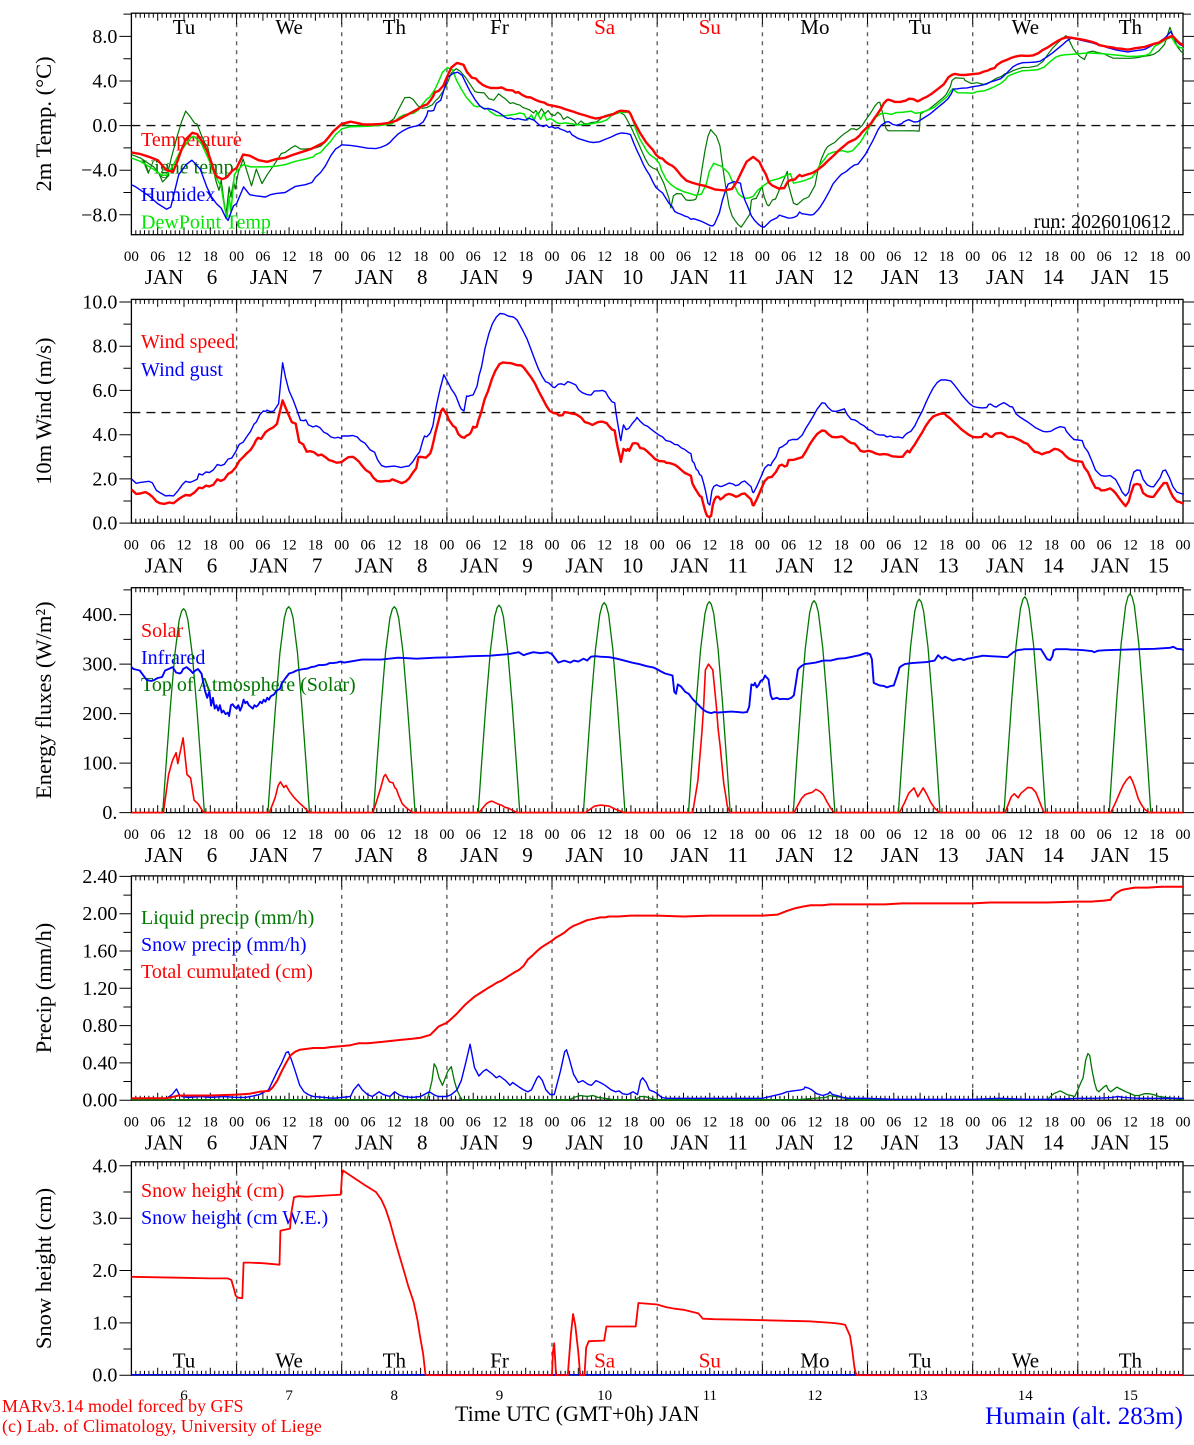 This screenshot has height=1445, width=1194. Describe the element at coordinates (184, 1396) in the screenshot. I see `svg-text: 6` at that location.